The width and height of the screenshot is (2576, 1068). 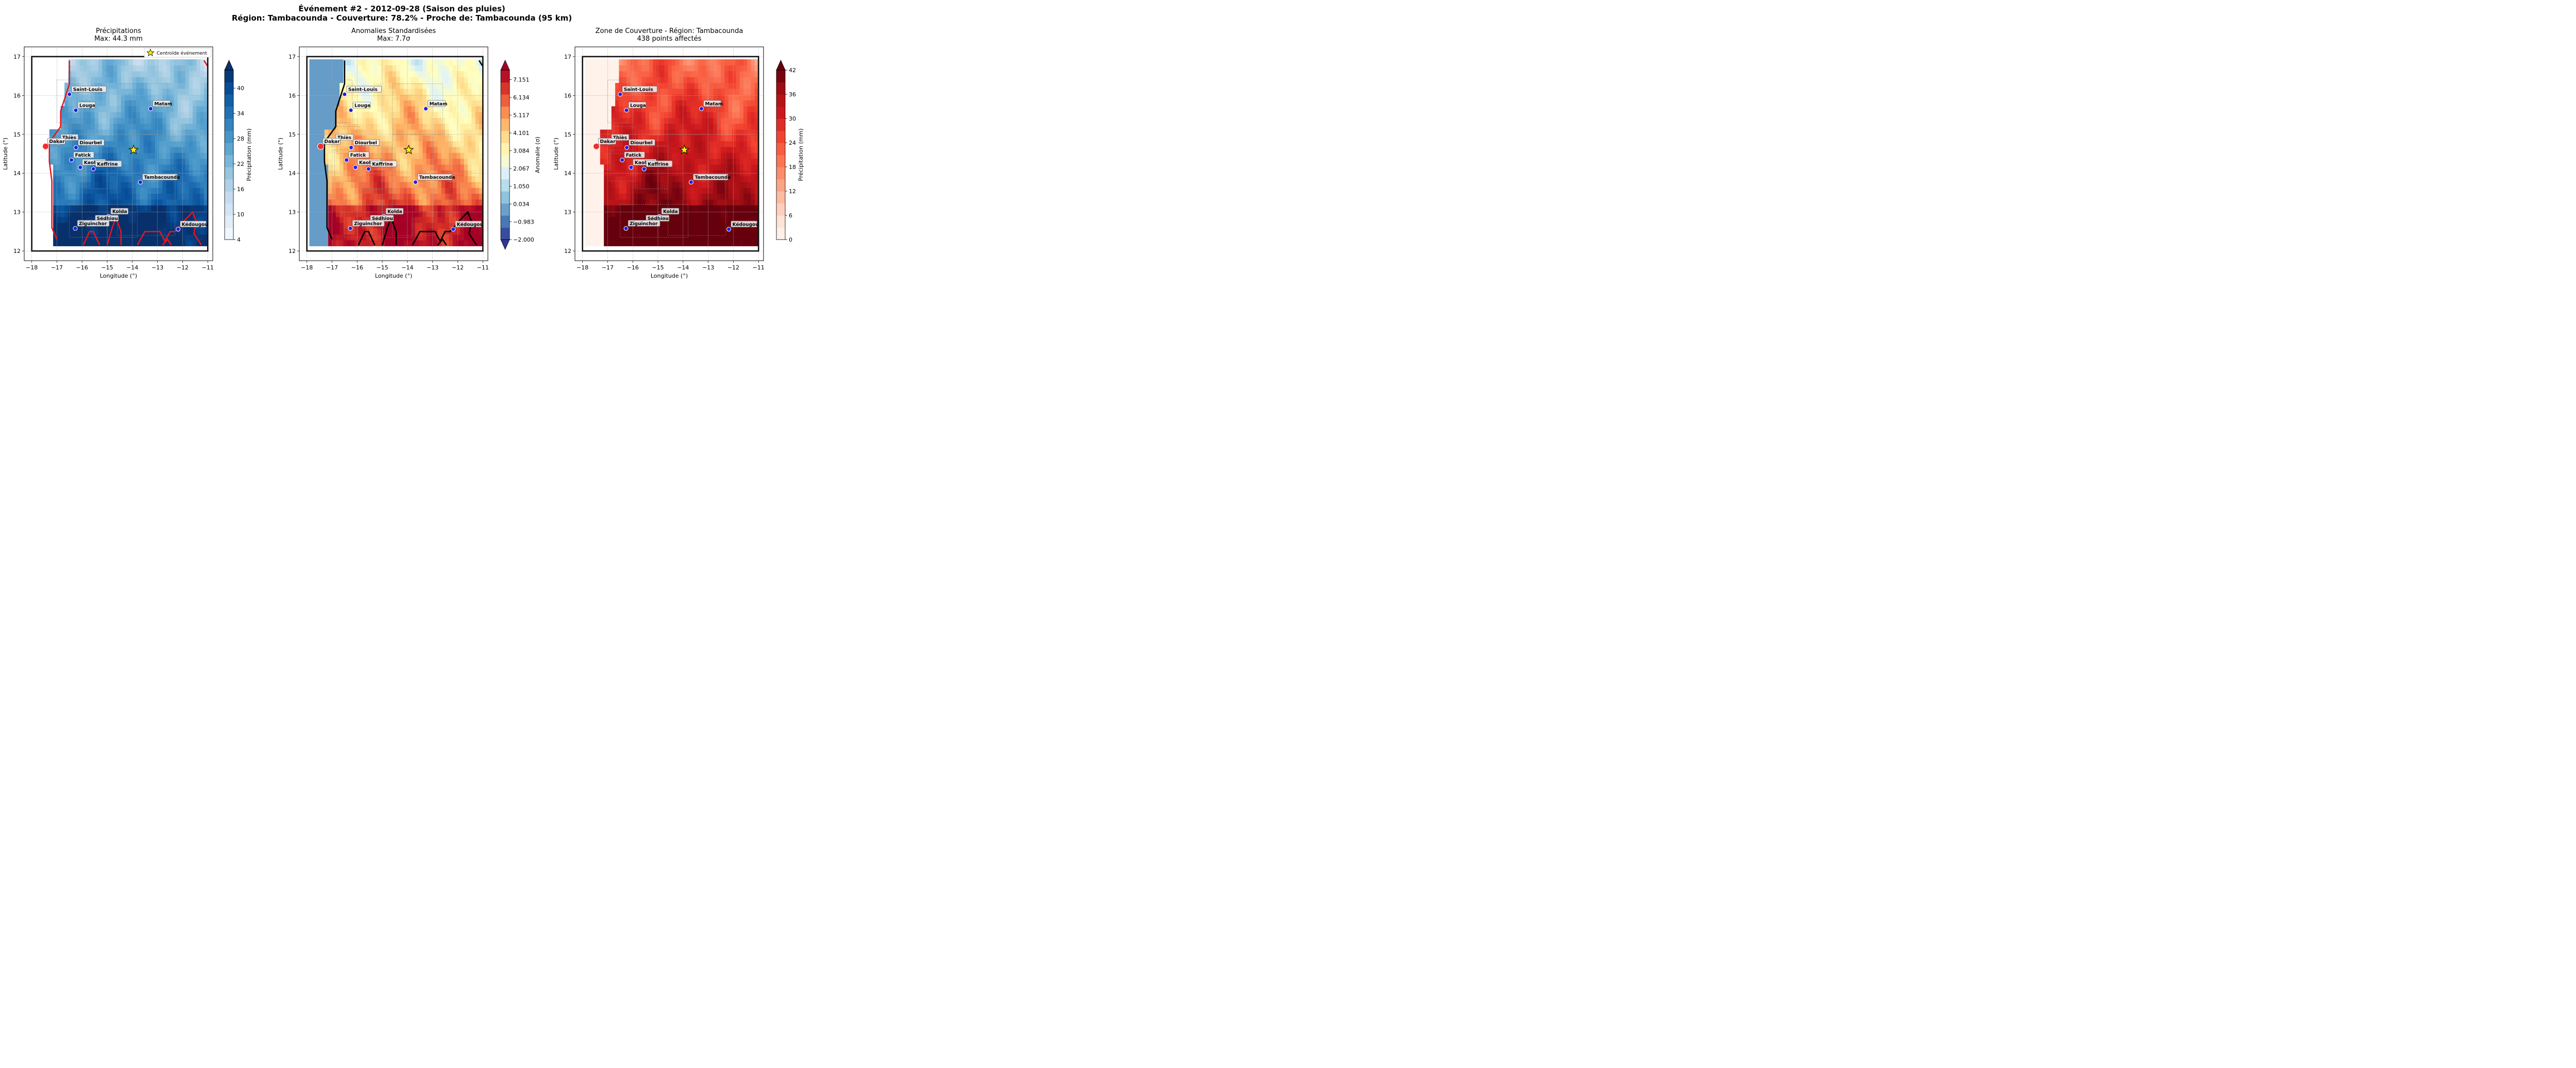 What do you see at coordinates (437, 104) in the screenshot?
I see `city-label-box` at bounding box center [437, 104].